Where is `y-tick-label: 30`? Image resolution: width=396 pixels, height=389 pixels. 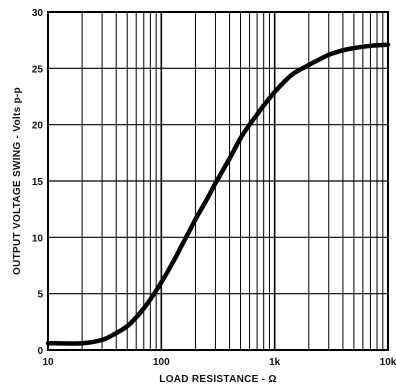 y-tick-label: 30 is located at coordinates (38, 13).